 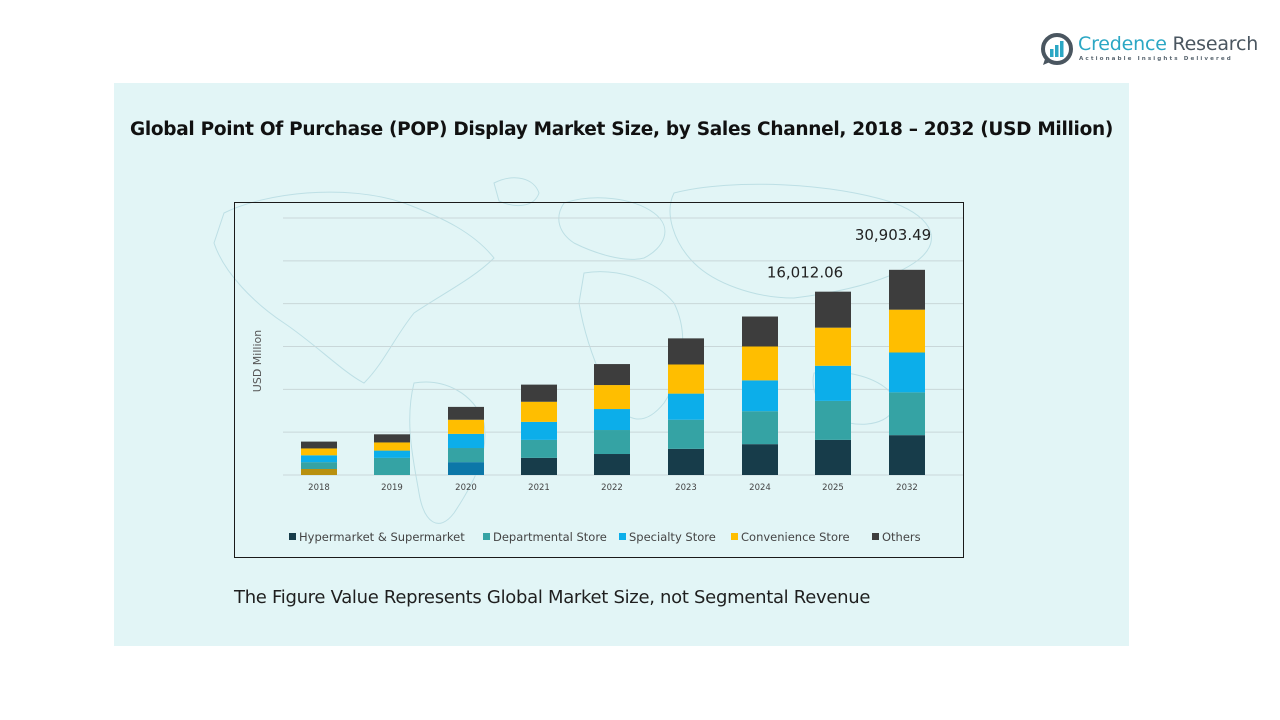 What do you see at coordinates (382, 537) in the screenshot?
I see `legend-label: Hypermarket & Supermarket` at bounding box center [382, 537].